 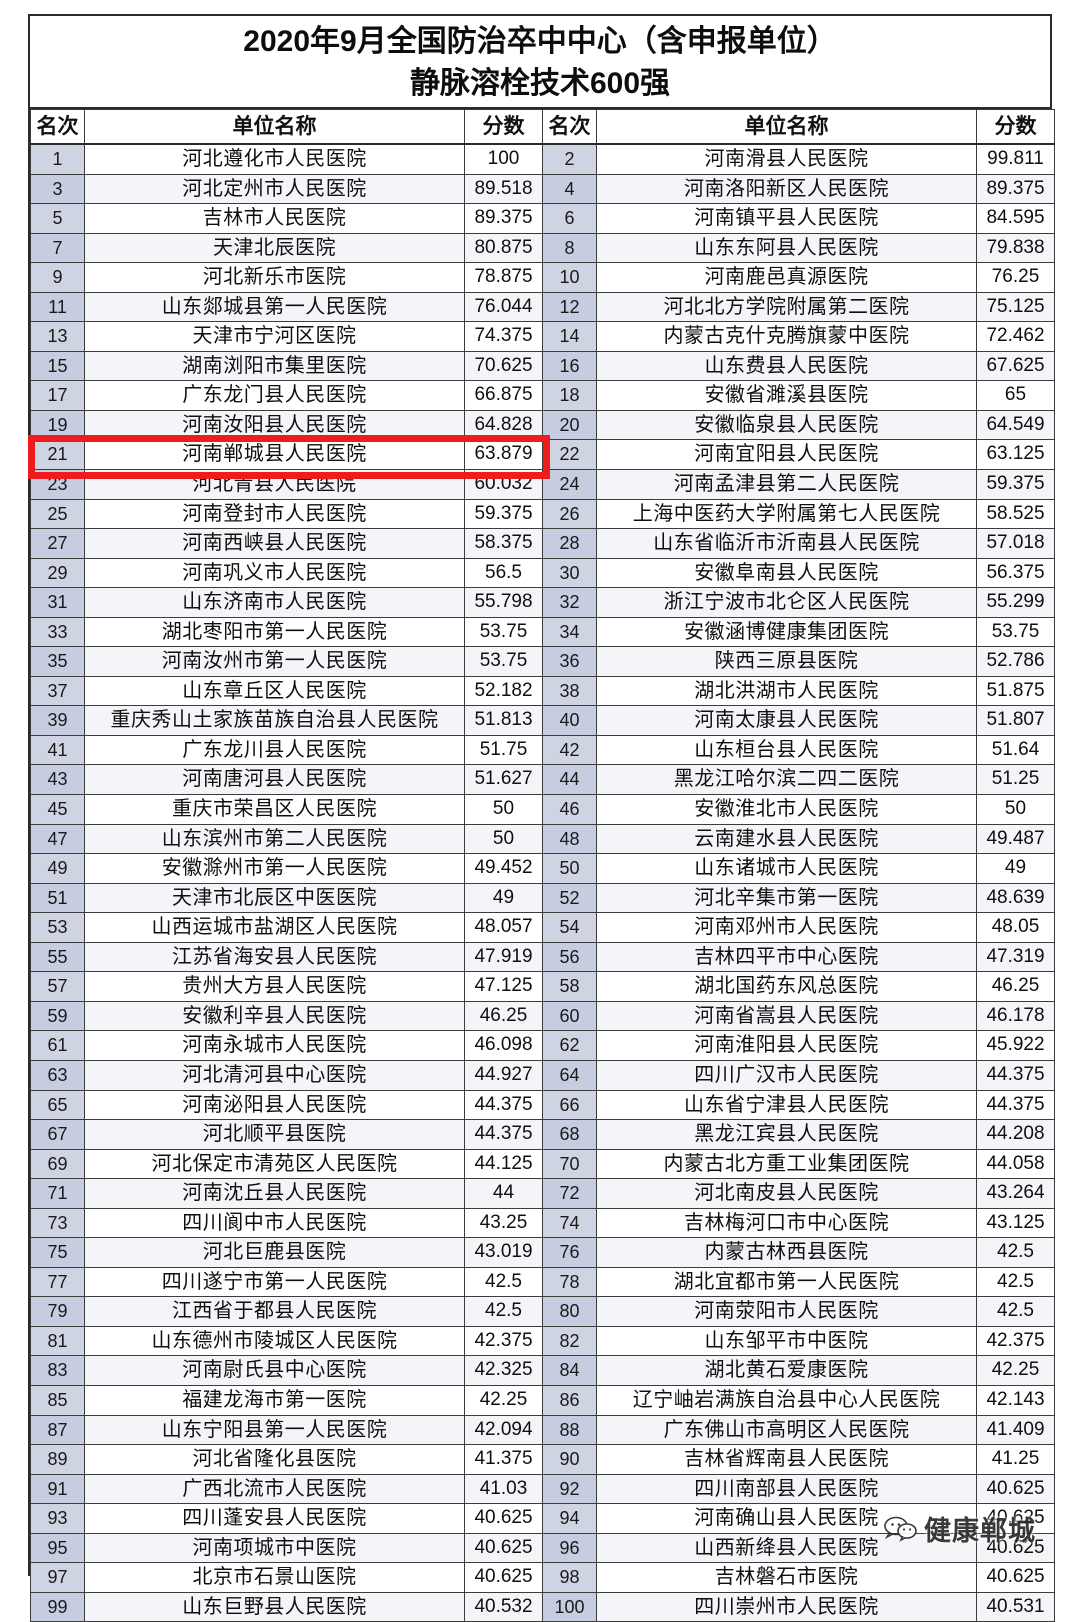 What do you see at coordinates (786, 809) in the screenshot?
I see `row-name-right: 安徽淮北市人民医院` at bounding box center [786, 809].